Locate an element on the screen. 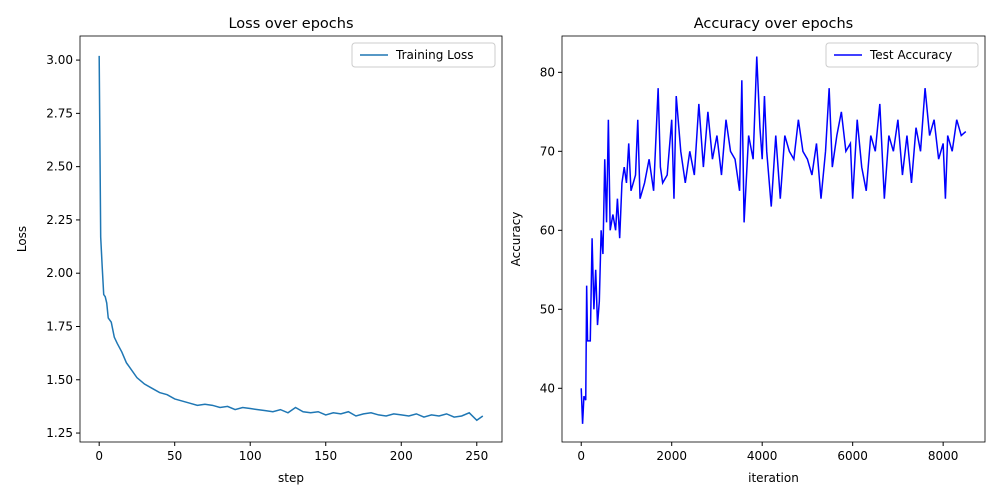  subplot-title: Loss over epochs is located at coordinates (290, 24).